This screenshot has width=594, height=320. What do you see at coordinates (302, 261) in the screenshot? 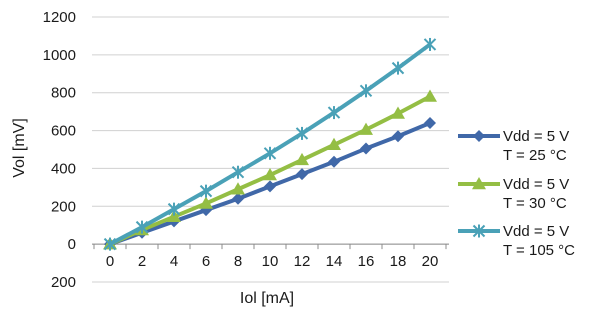
I see `x-tick-label: 12` at bounding box center [302, 261].